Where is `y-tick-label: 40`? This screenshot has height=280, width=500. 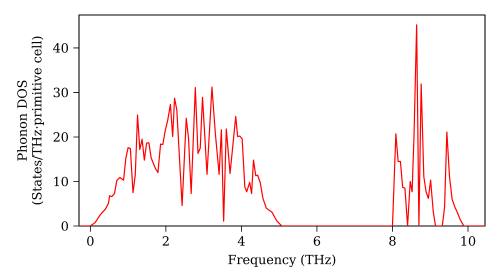
y-tick-label: 40 is located at coordinates (60, 48).